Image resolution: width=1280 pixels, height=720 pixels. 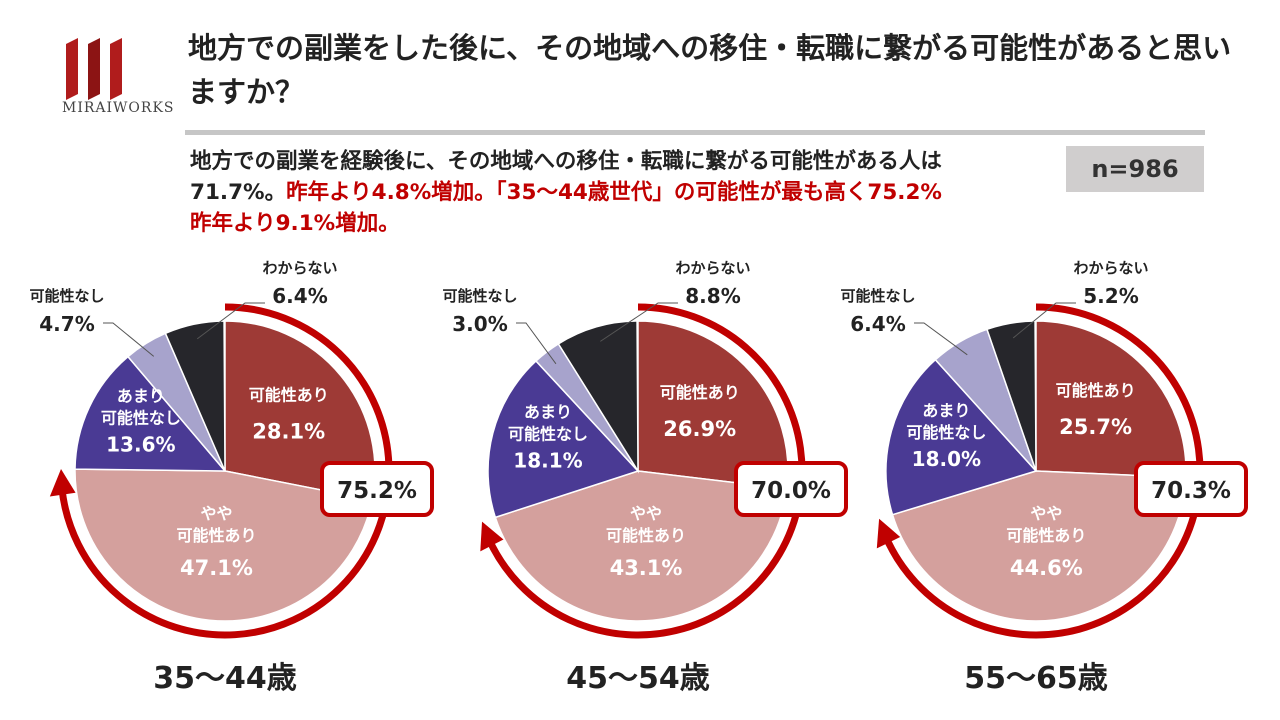 I want to click on slice-value-label: 18.1%, so click(x=547, y=461).